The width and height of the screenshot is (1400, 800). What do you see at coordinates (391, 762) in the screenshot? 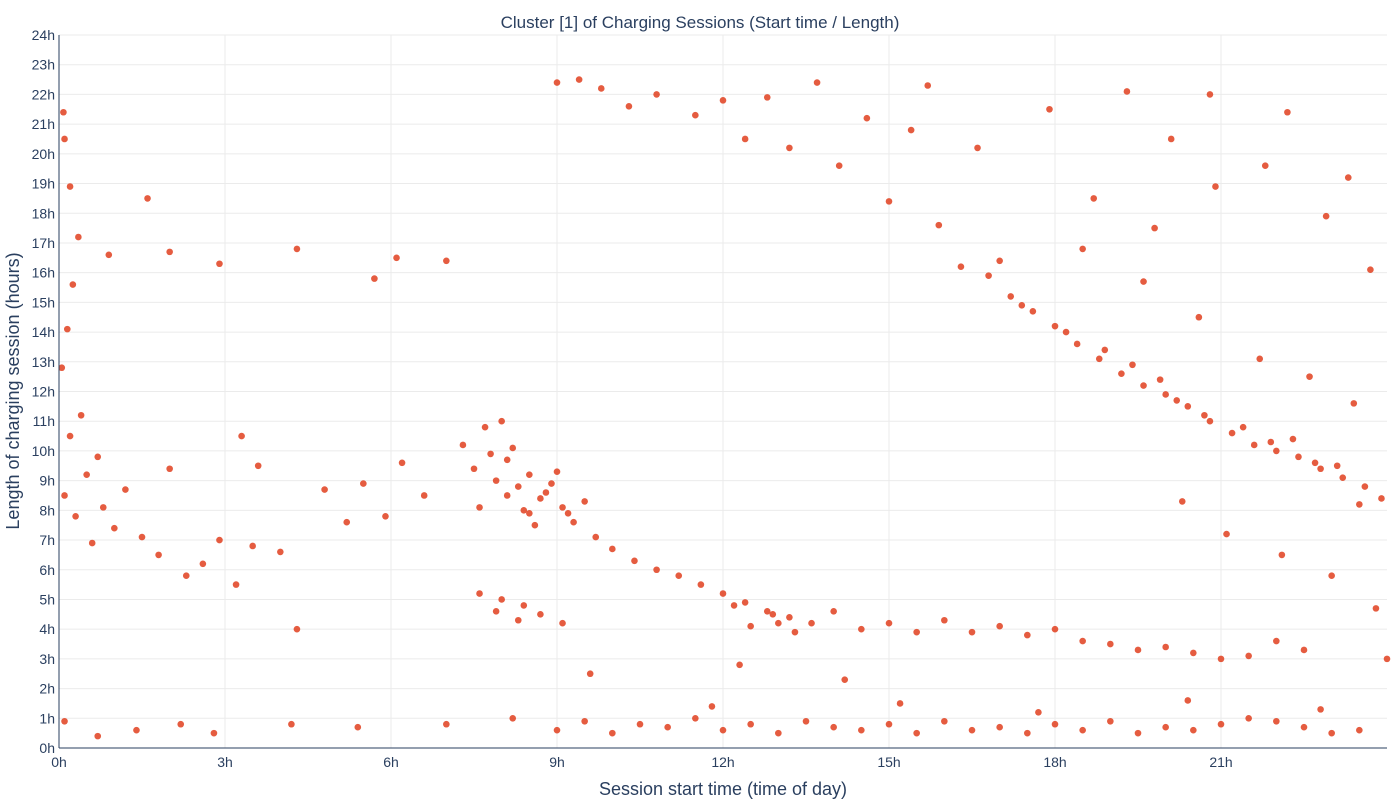
I see `x-tick-label: 6h` at bounding box center [391, 762].